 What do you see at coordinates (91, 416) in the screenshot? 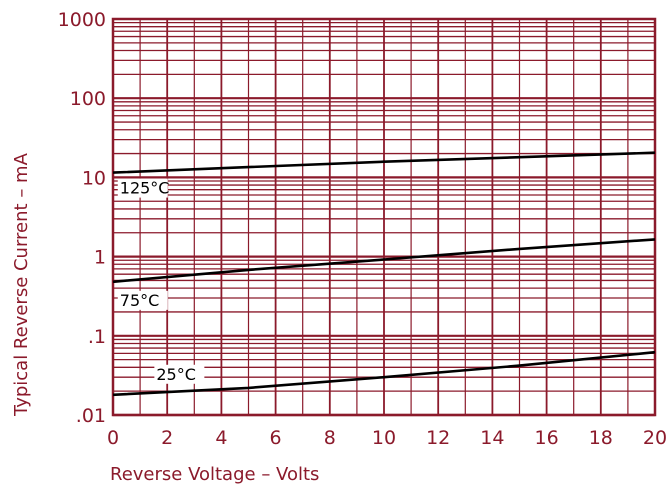
I see `y-tick-label: .01` at bounding box center [91, 416].